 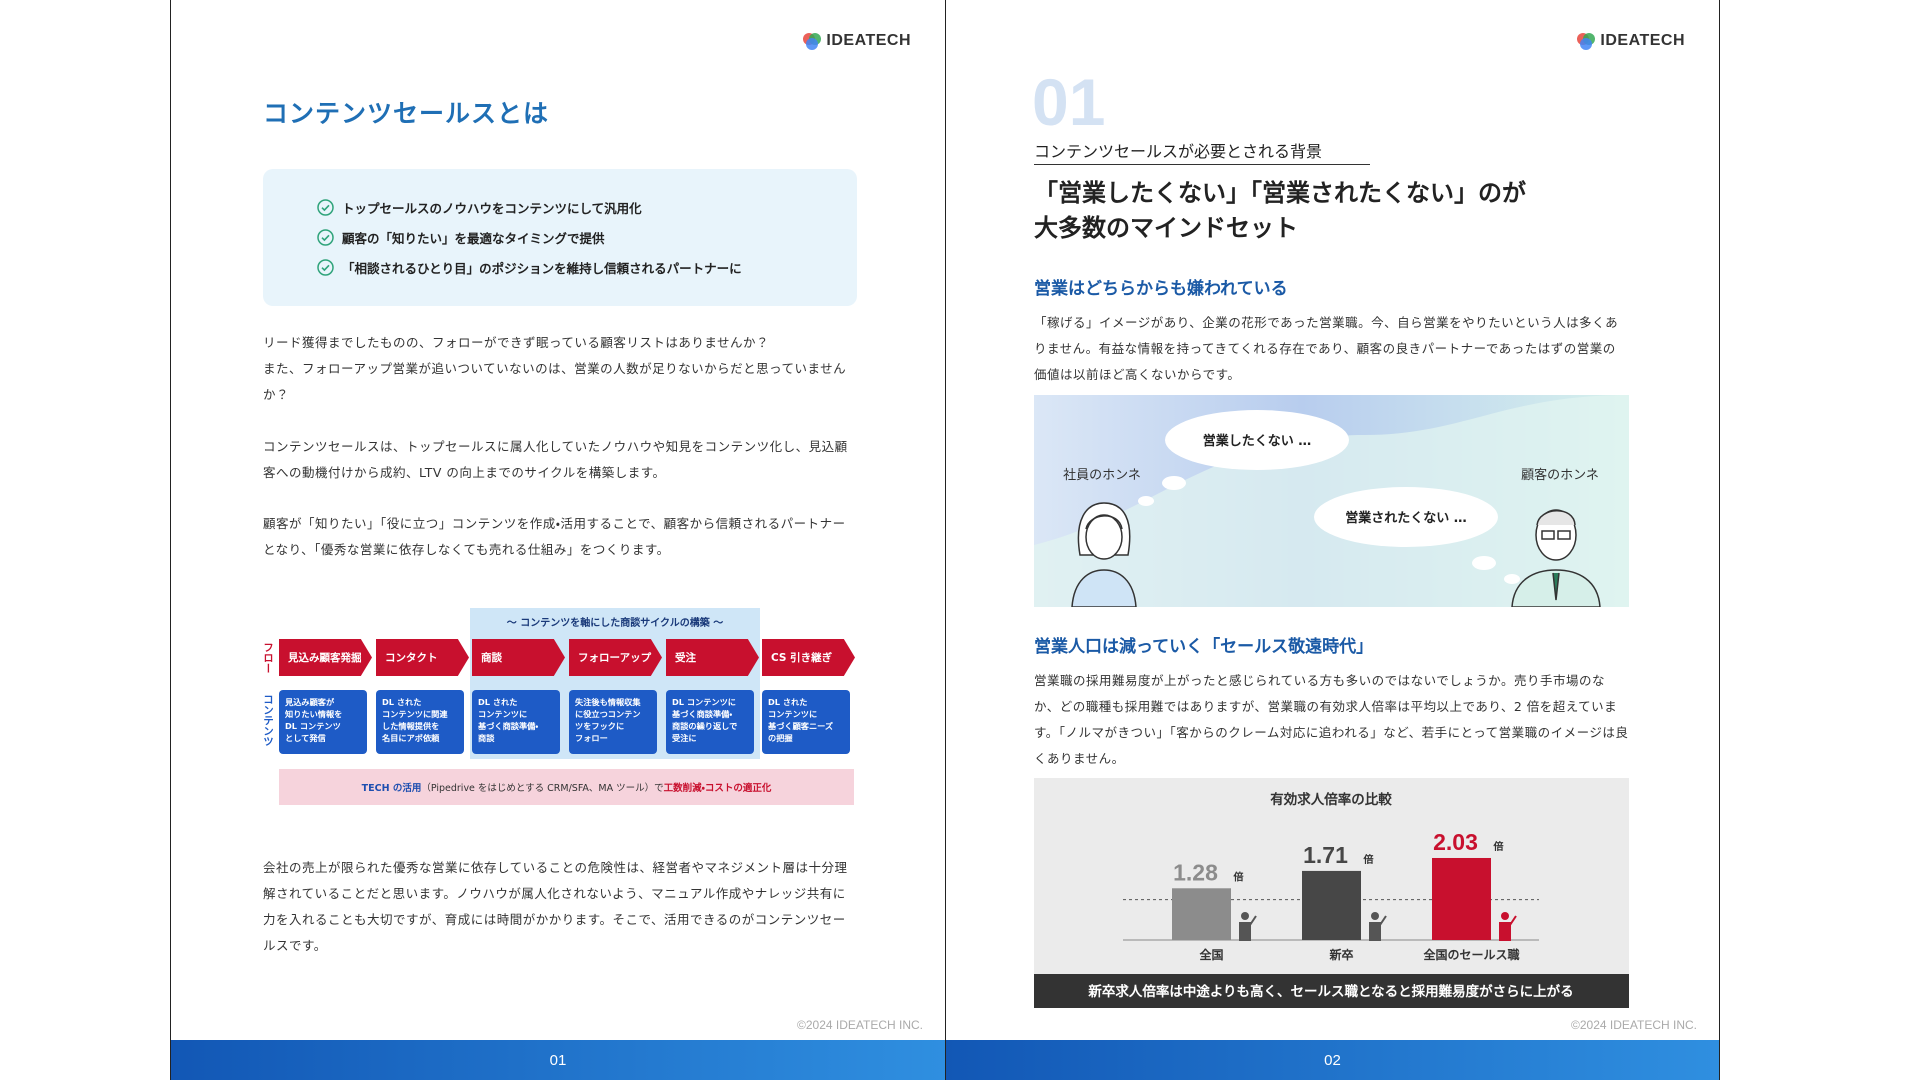 I want to click on content-box: DL された コンテンツに関連 した情報提供を 名目にアポ依頼, so click(x=420, y=722).